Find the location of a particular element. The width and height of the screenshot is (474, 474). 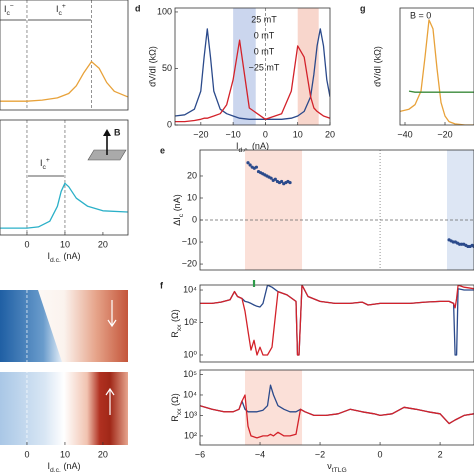

panel-letter: f is located at coordinates (162, 285).